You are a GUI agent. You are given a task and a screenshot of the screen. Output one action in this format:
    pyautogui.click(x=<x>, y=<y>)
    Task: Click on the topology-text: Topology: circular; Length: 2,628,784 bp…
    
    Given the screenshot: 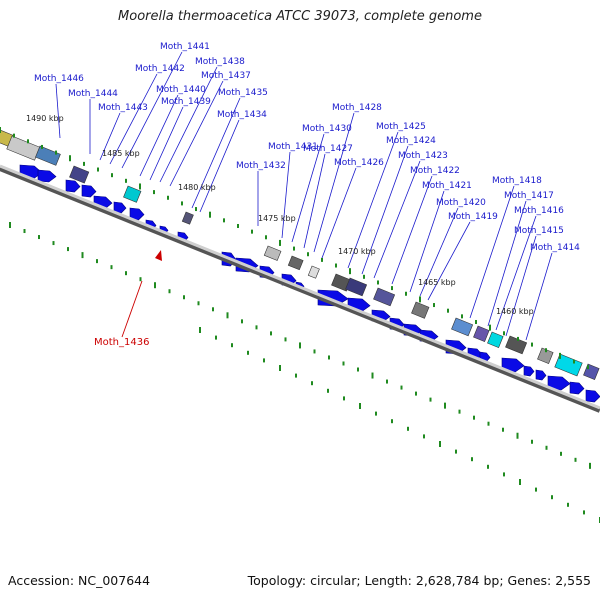 What is the action you would take?
    pyautogui.click(x=419, y=580)
    